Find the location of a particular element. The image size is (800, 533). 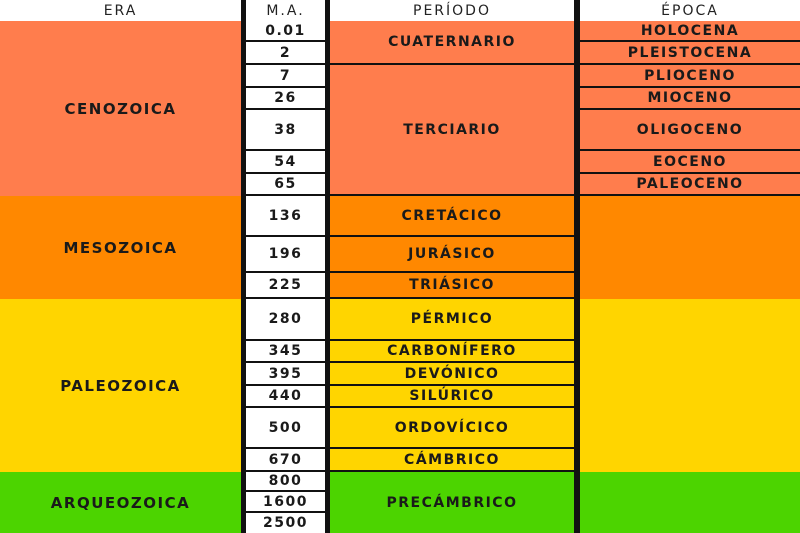

ma-cell: 280 is located at coordinates (285, 320).